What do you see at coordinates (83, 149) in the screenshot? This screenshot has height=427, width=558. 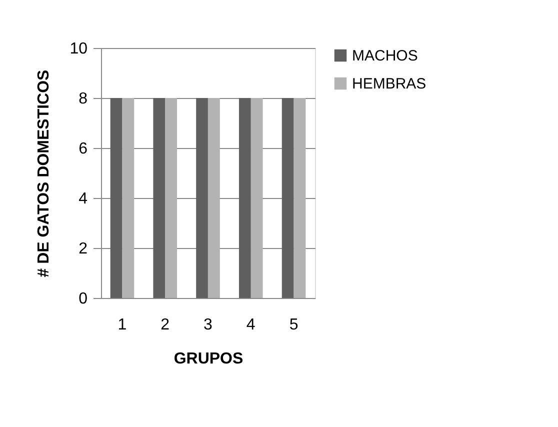 I see `y-tick-label: 6` at bounding box center [83, 149].